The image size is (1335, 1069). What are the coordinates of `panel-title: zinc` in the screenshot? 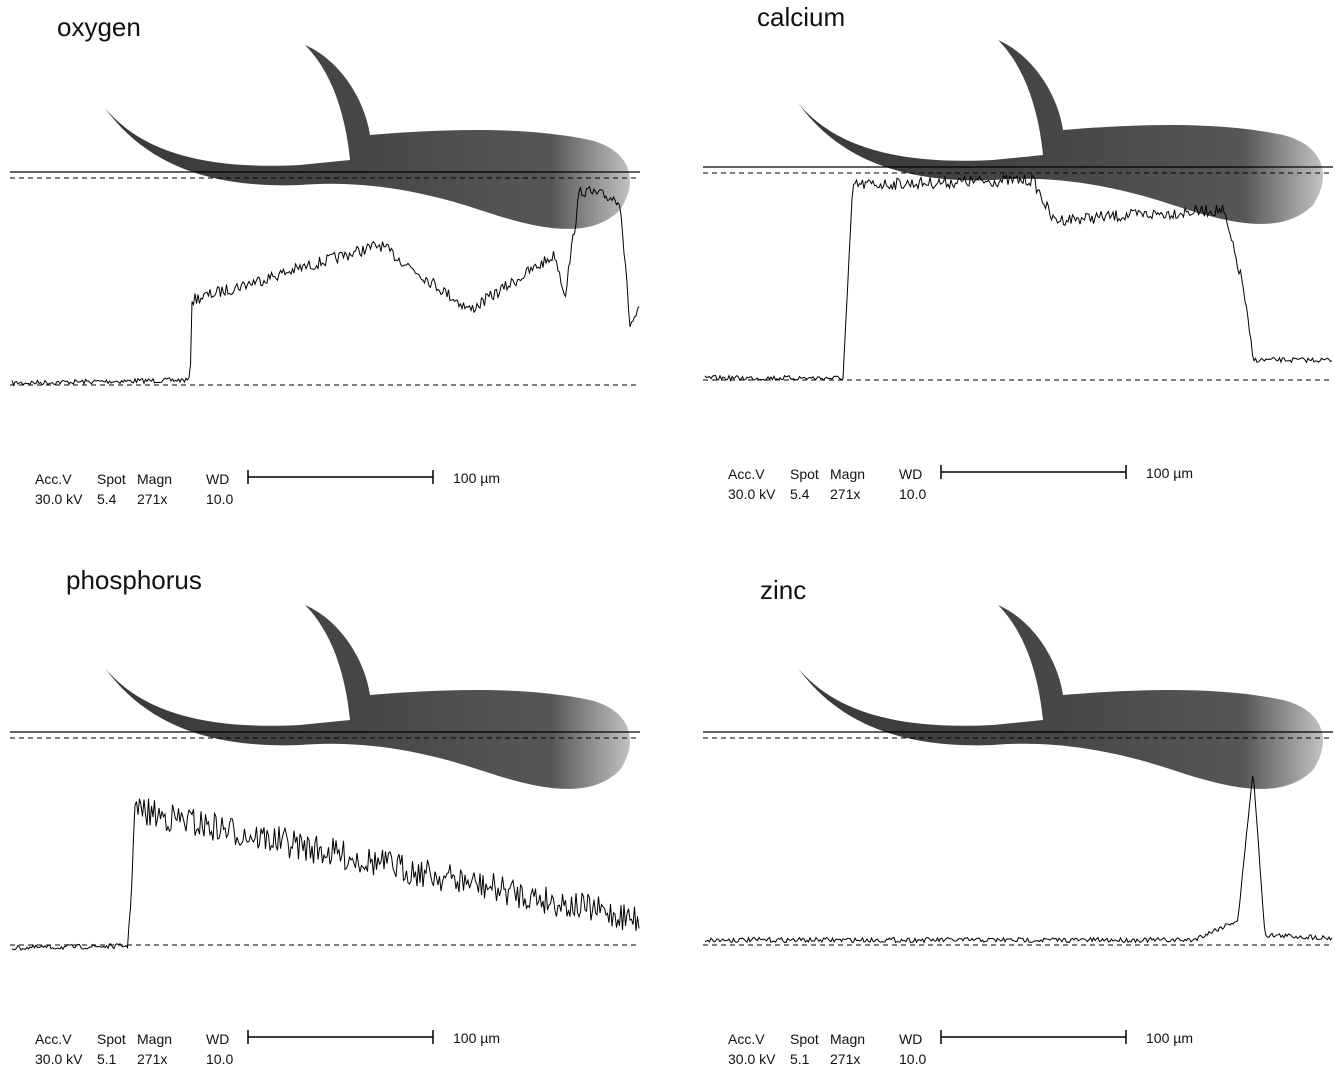 It's located at (783, 590).